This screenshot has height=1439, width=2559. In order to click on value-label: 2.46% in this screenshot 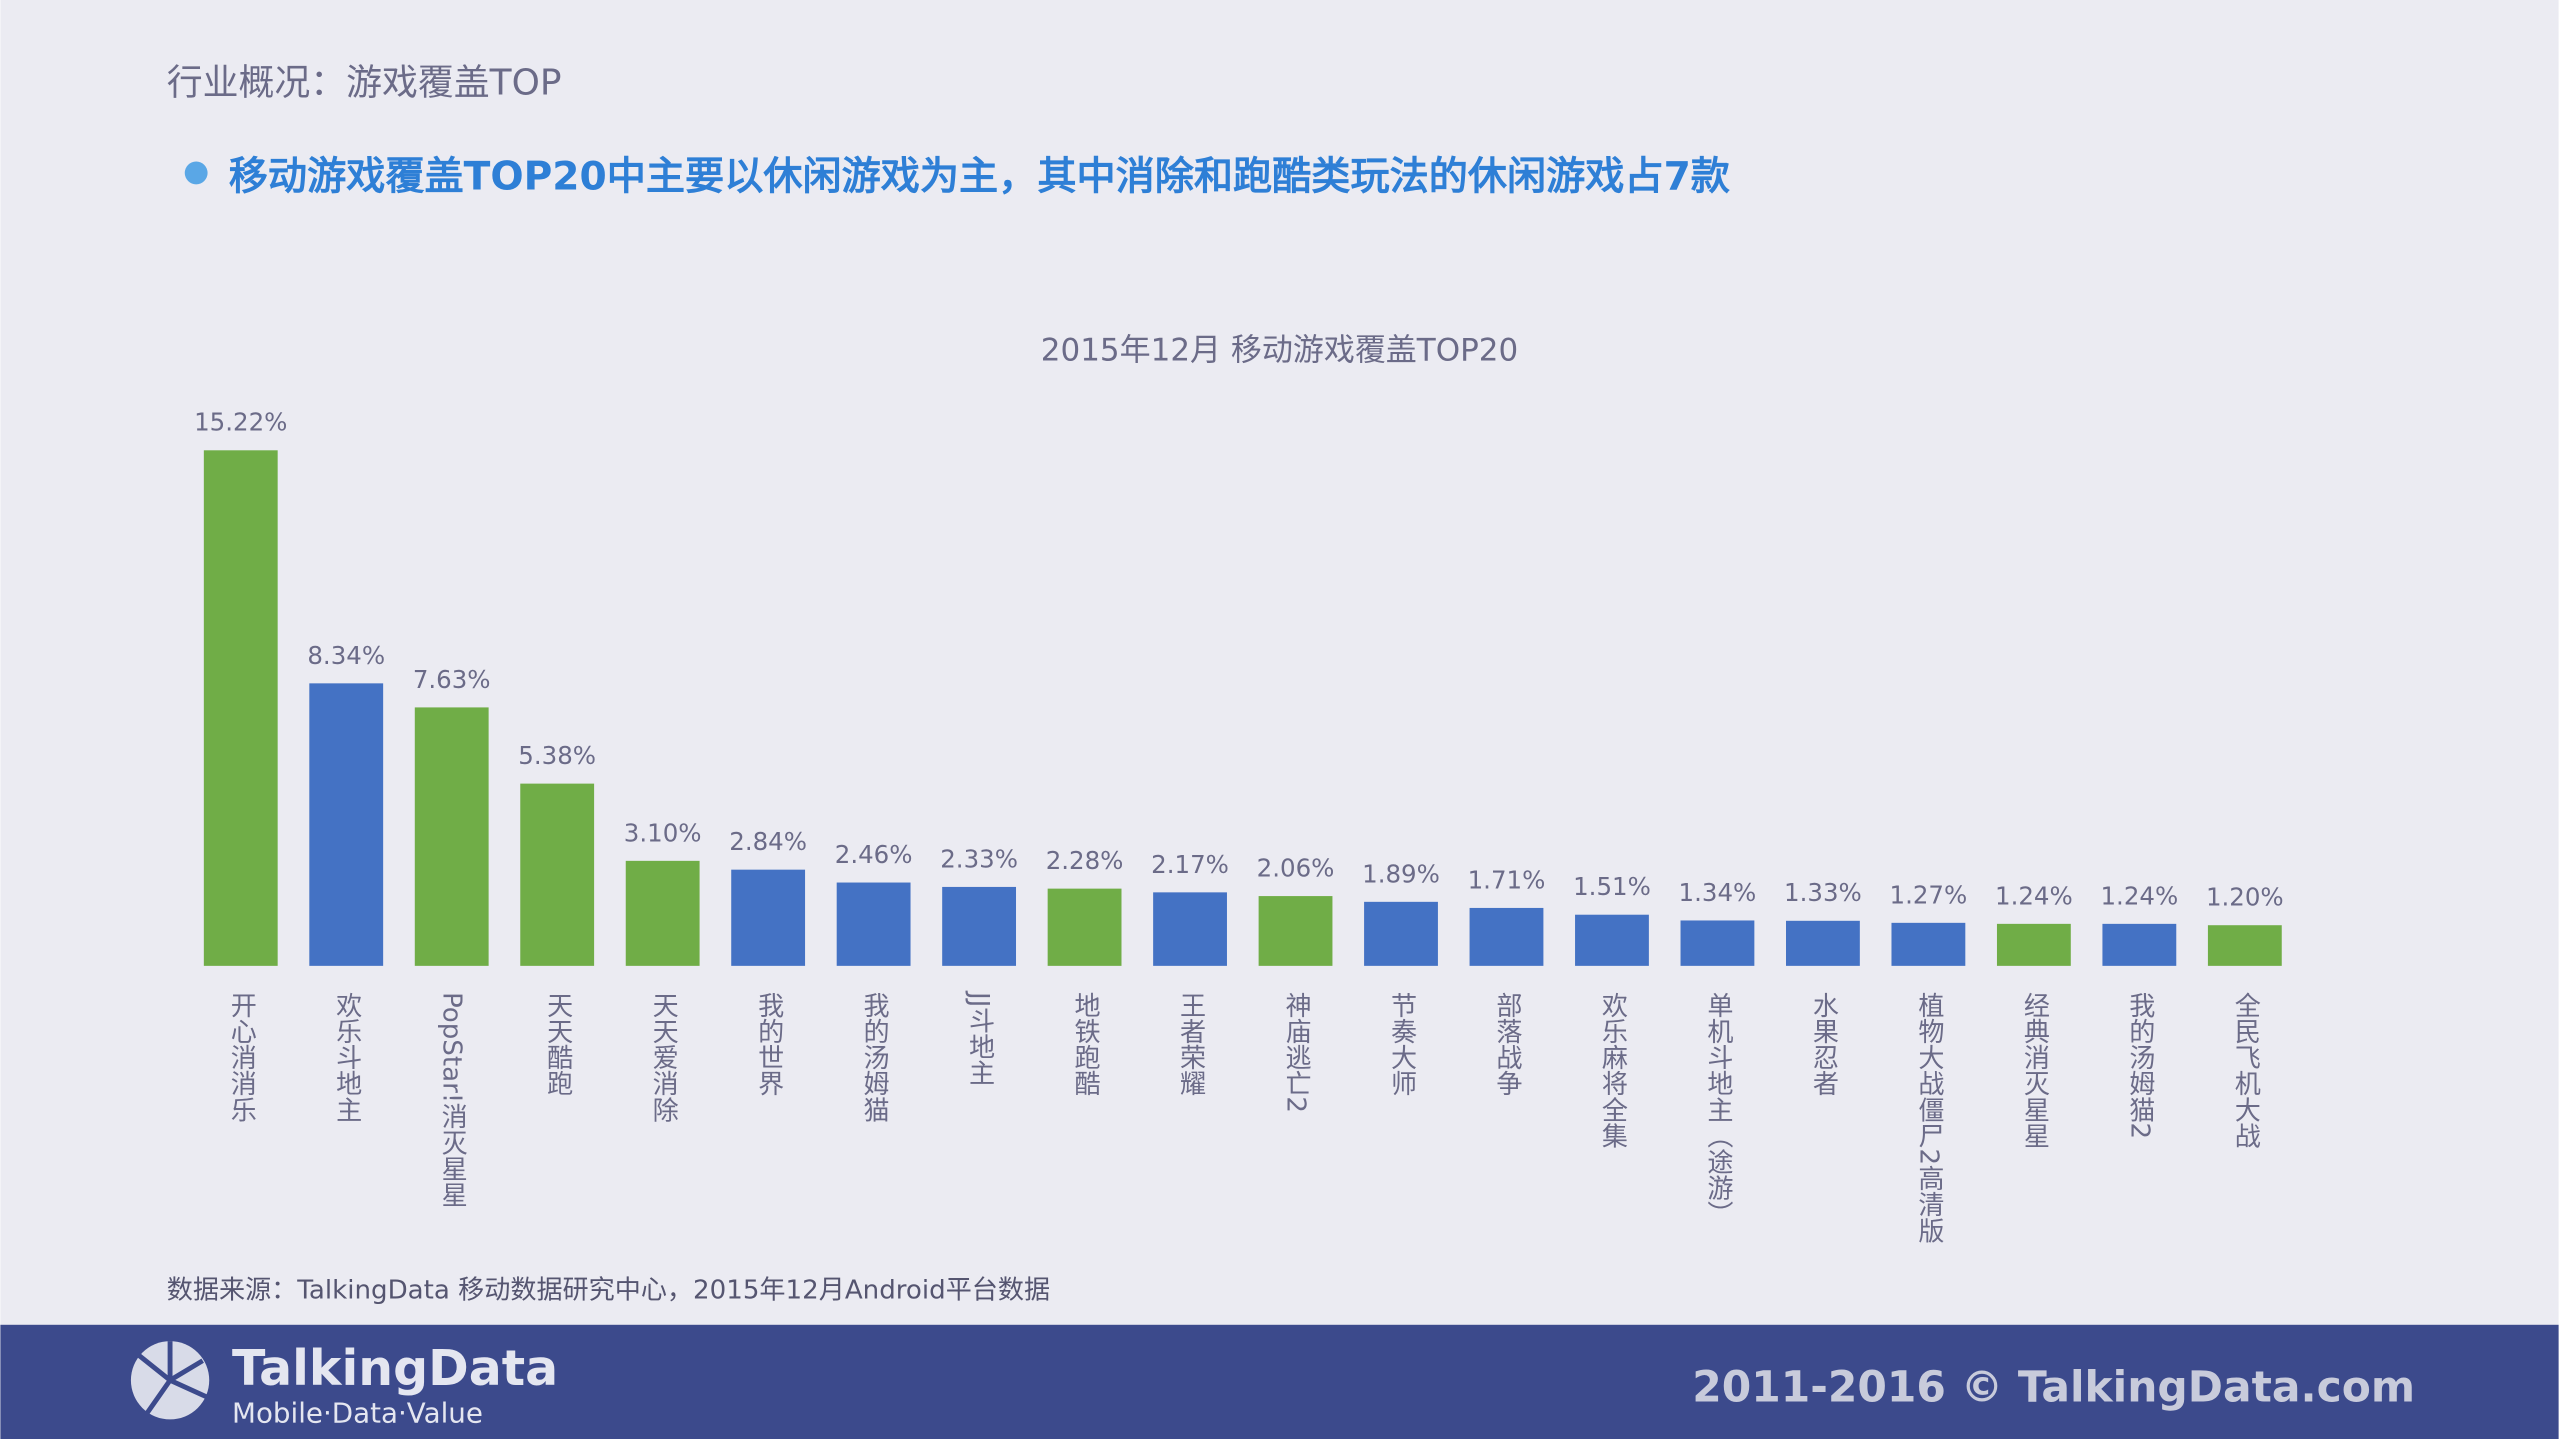, I will do `click(874, 854)`.